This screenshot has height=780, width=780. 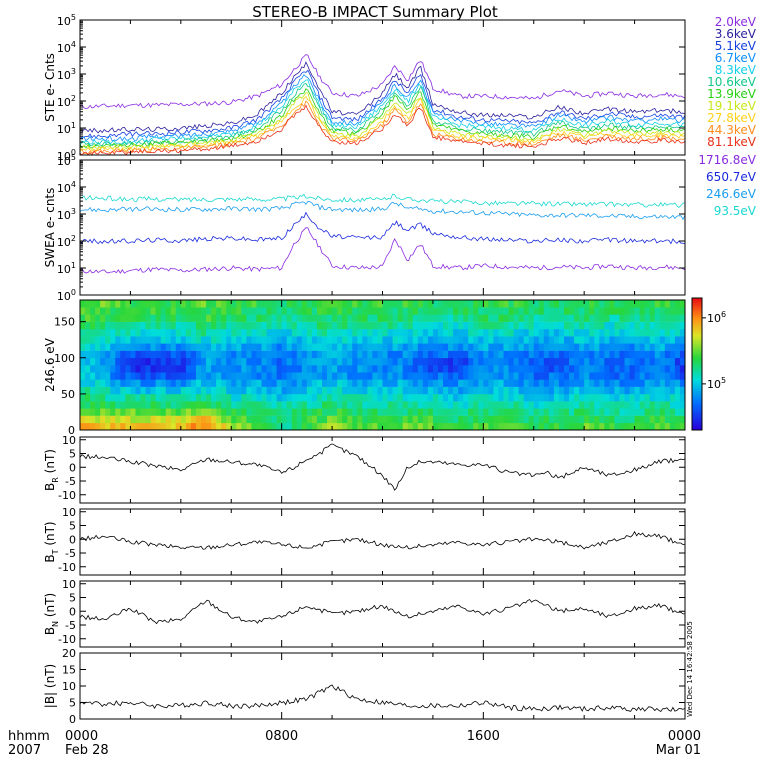 What do you see at coordinates (281, 736) in the screenshot?
I see `time-tick-label: 0800` at bounding box center [281, 736].